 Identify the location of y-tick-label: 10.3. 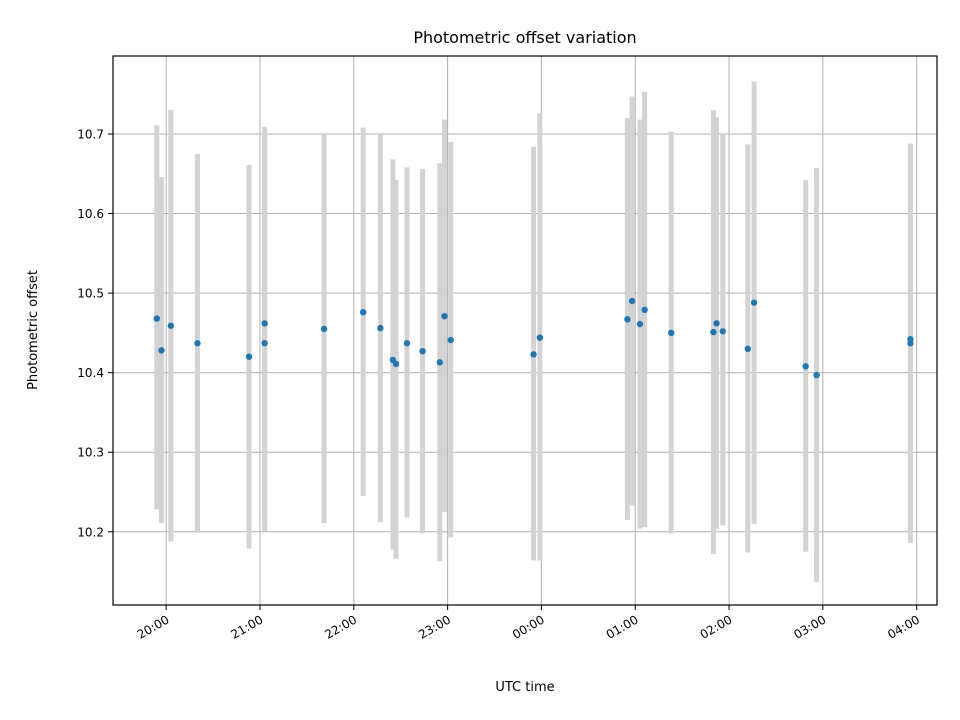
(90, 453).